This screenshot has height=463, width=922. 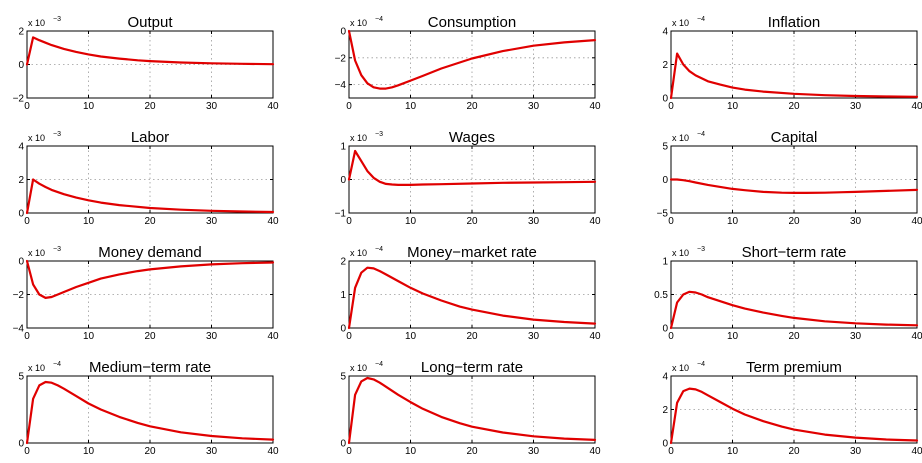 What do you see at coordinates (150, 367) in the screenshot?
I see `panel-title: Medium−term rate` at bounding box center [150, 367].